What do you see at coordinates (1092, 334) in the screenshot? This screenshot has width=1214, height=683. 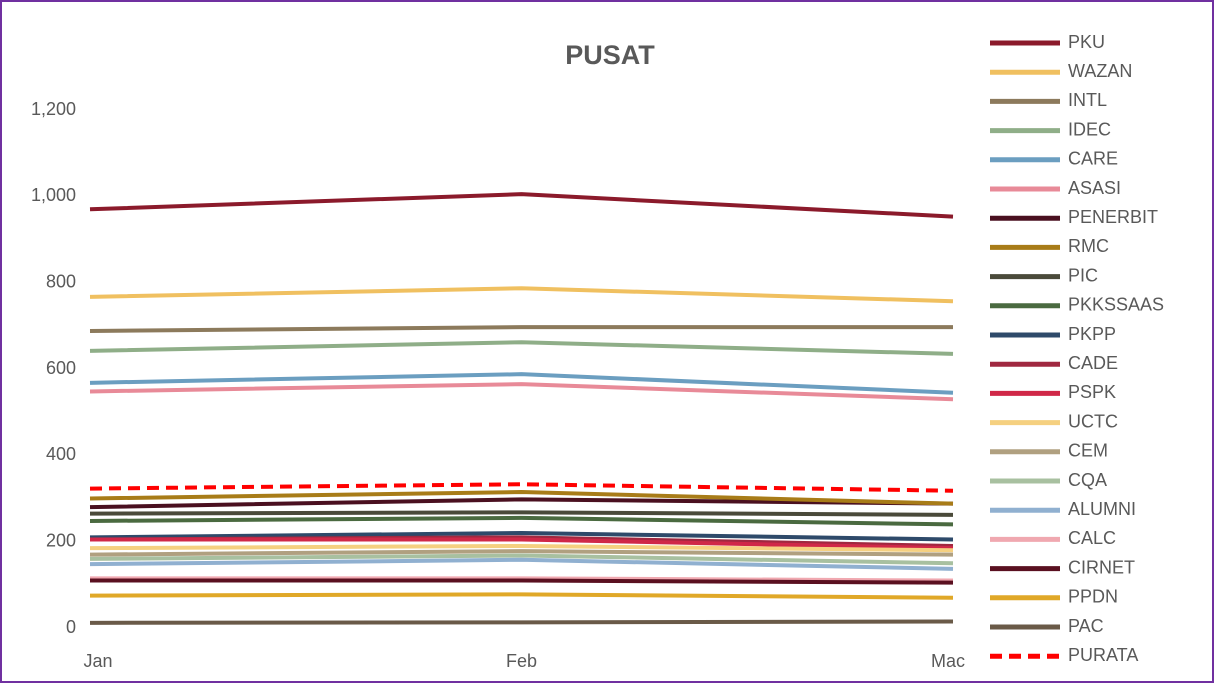 I see `legend-label: PKPP` at bounding box center [1092, 334].